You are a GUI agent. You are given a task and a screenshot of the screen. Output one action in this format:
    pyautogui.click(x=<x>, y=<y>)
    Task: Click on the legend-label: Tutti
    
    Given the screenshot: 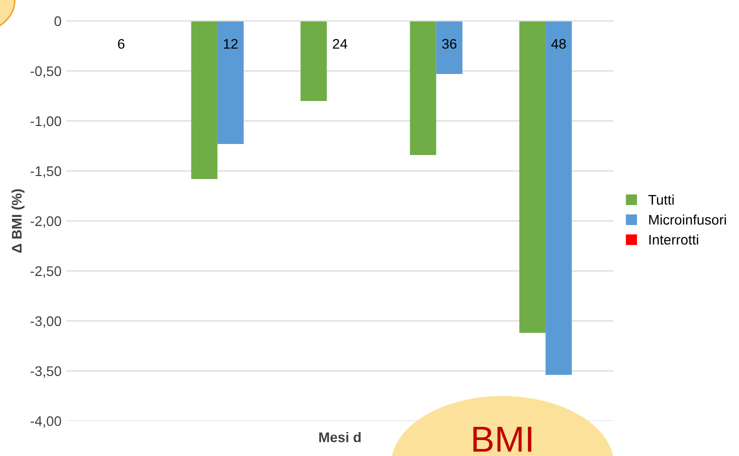 What is the action you would take?
    pyautogui.click(x=661, y=199)
    